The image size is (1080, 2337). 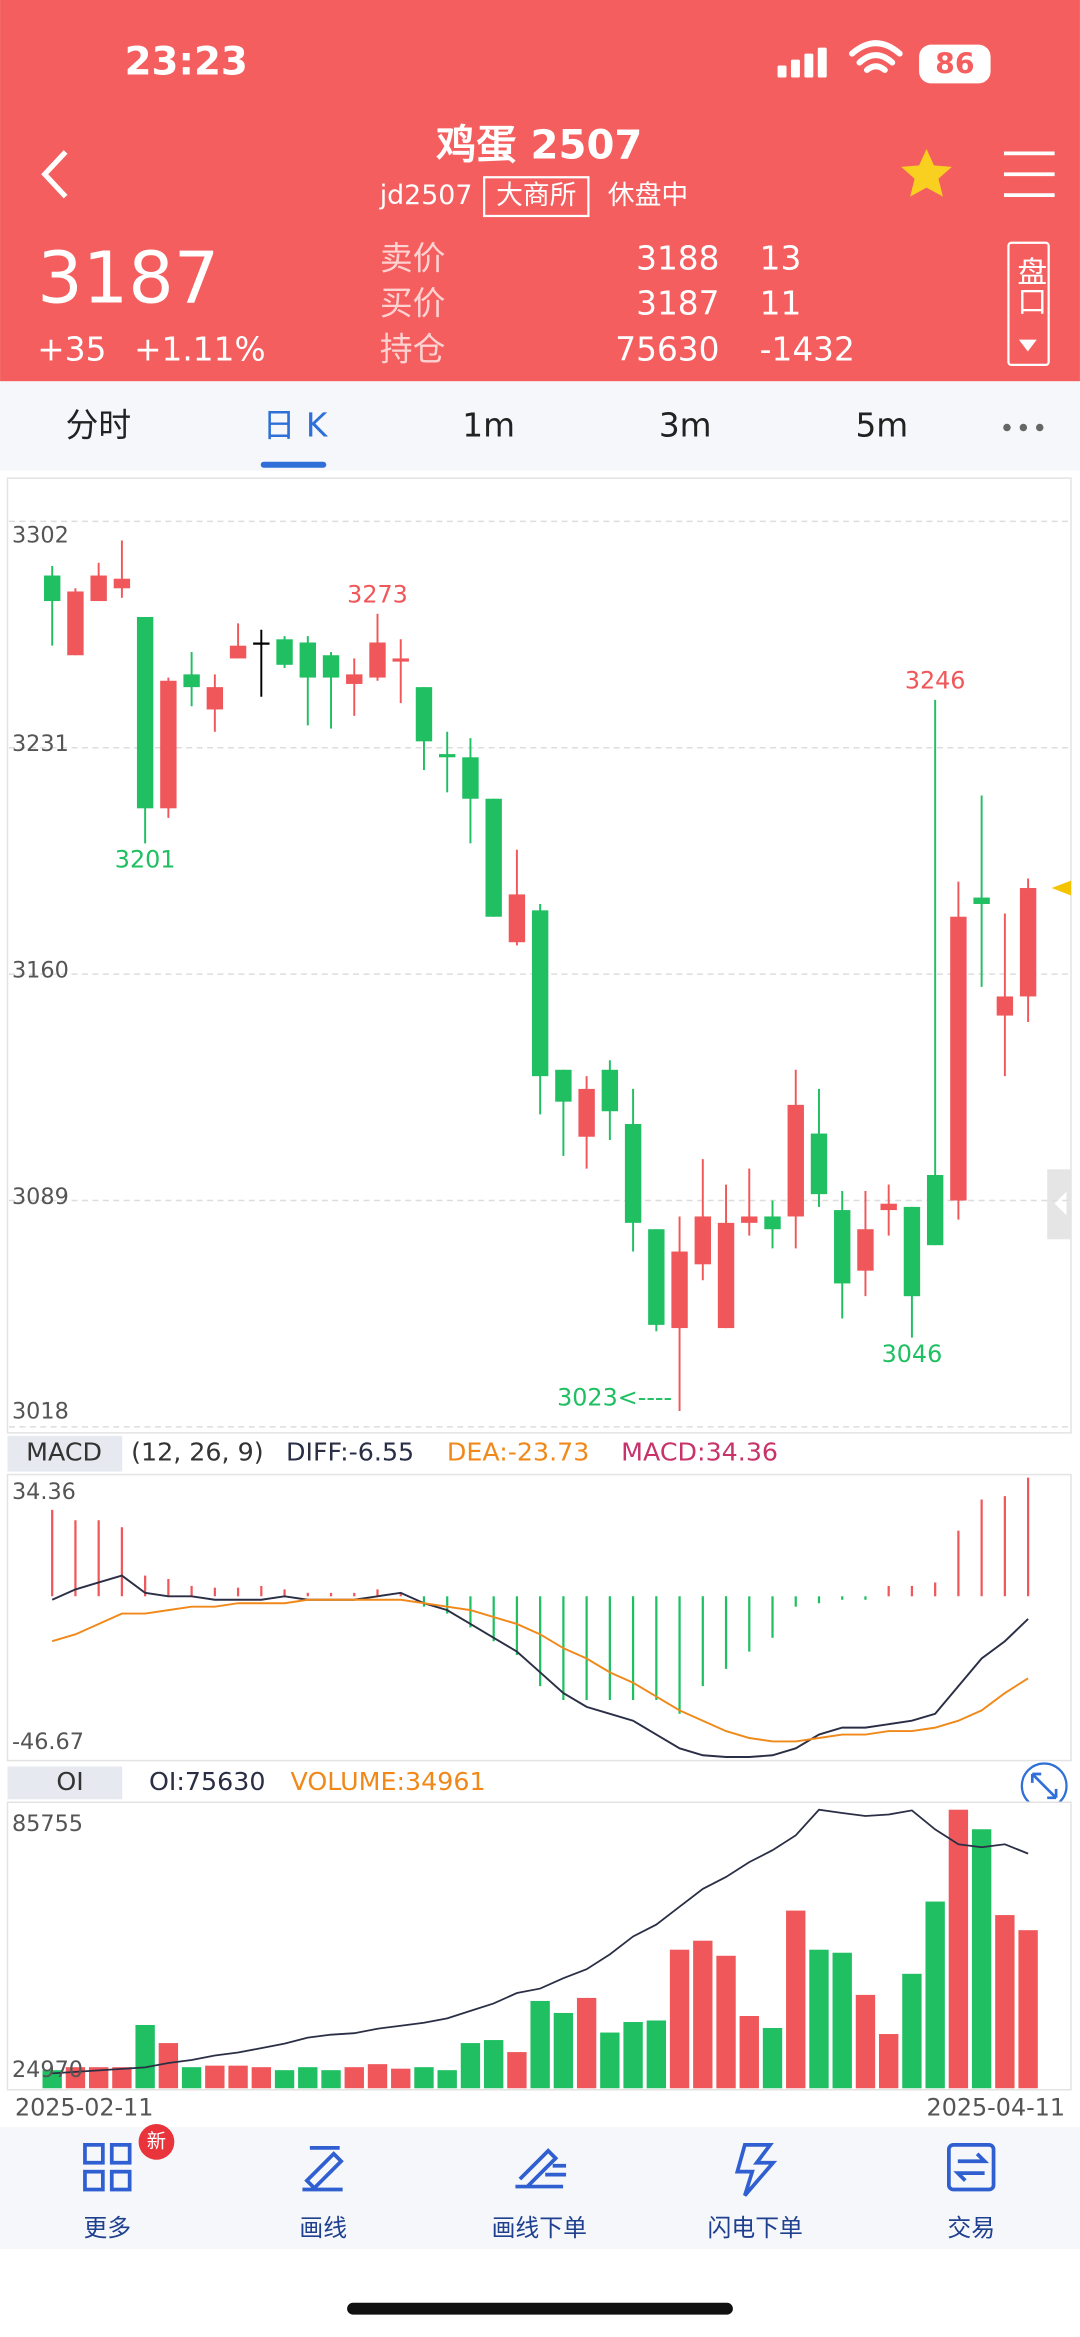 I want to click on favorite-star, so click(x=926, y=172).